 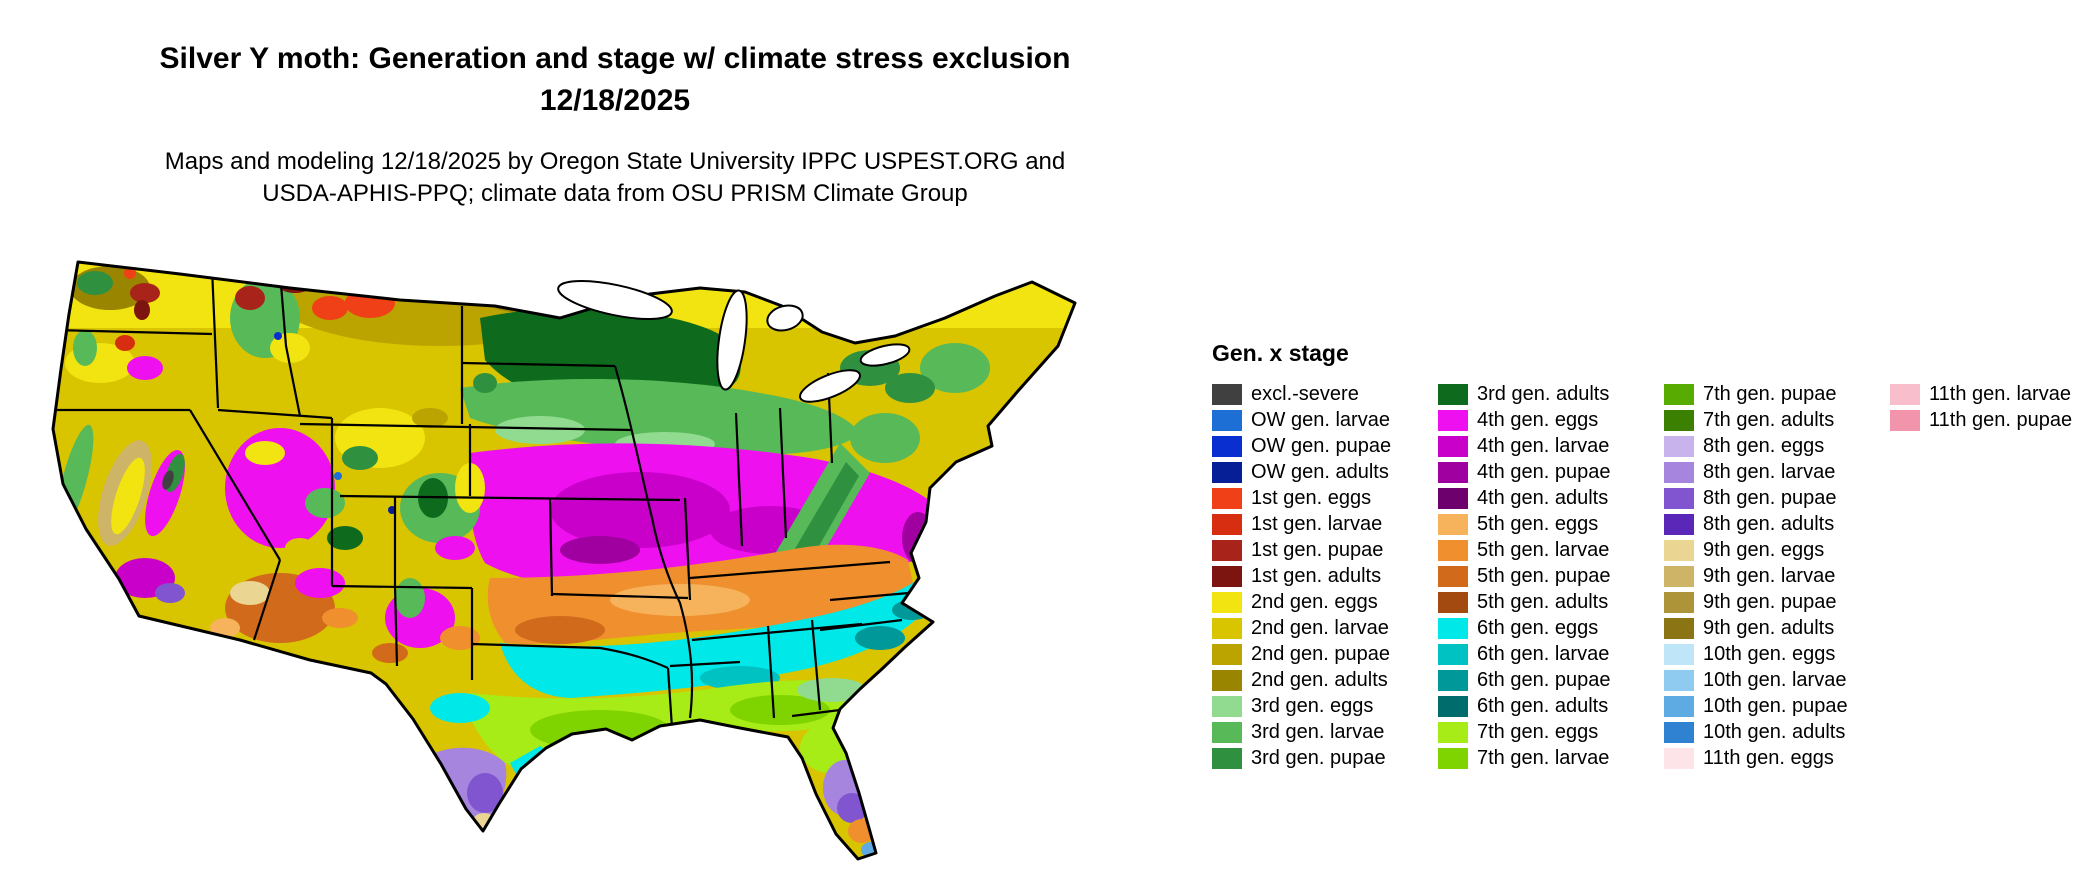 What do you see at coordinates (225, 628) in the screenshot?
I see `patch-az-lightorange` at bounding box center [225, 628].